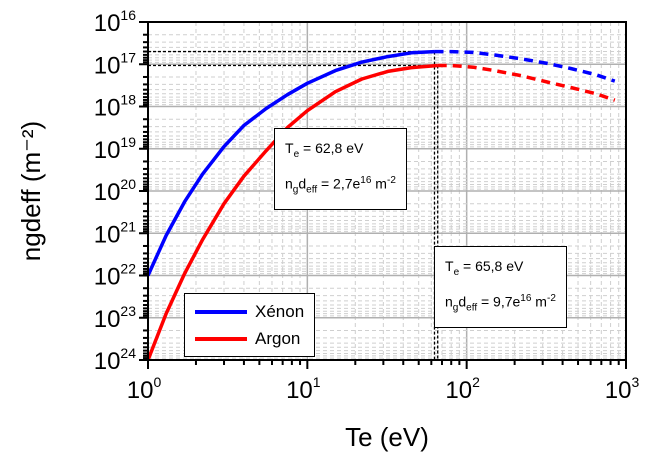  I want to click on xenon-annotation-box: Te = 62,8 eV ngdeff = 2,7e16 m-2, so click(340, 169).